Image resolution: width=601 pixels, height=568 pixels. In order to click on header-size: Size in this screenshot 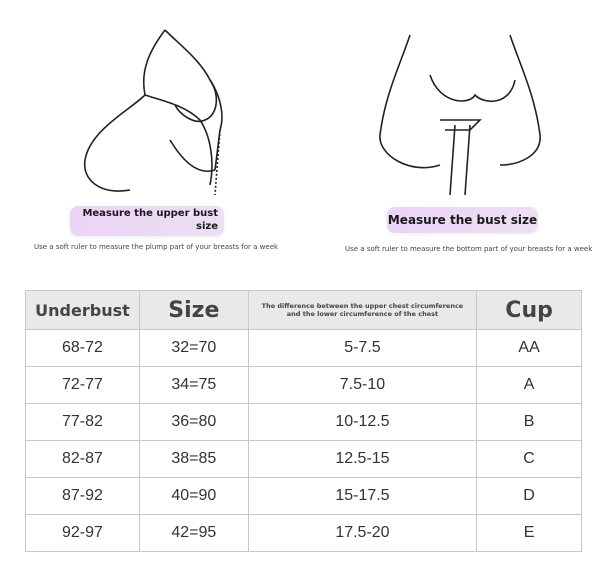, I will do `click(193, 310)`.